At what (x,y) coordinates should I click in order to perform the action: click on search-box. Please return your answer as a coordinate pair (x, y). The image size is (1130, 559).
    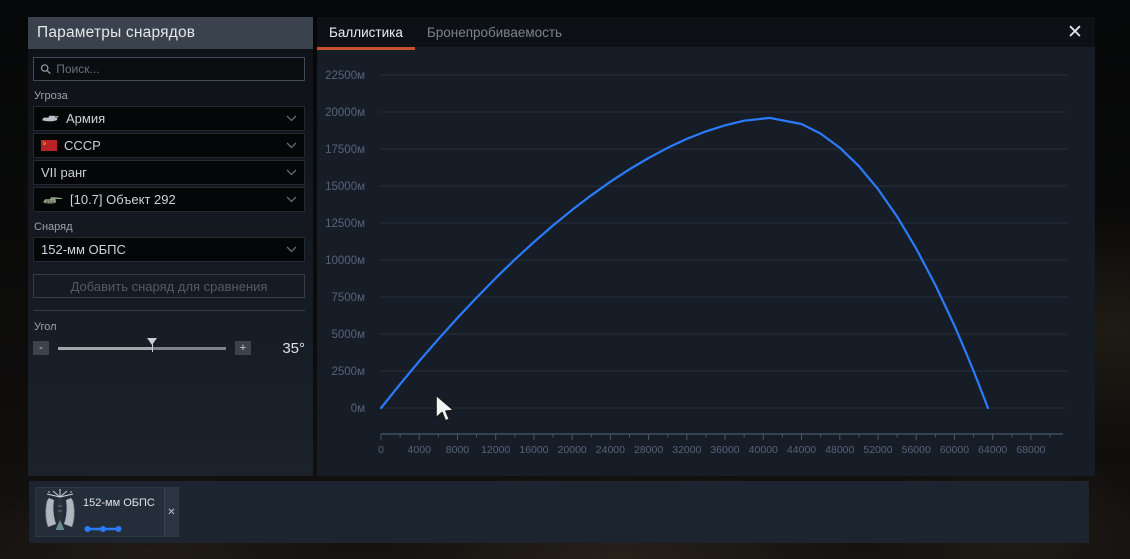
    Looking at the image, I should click on (169, 69).